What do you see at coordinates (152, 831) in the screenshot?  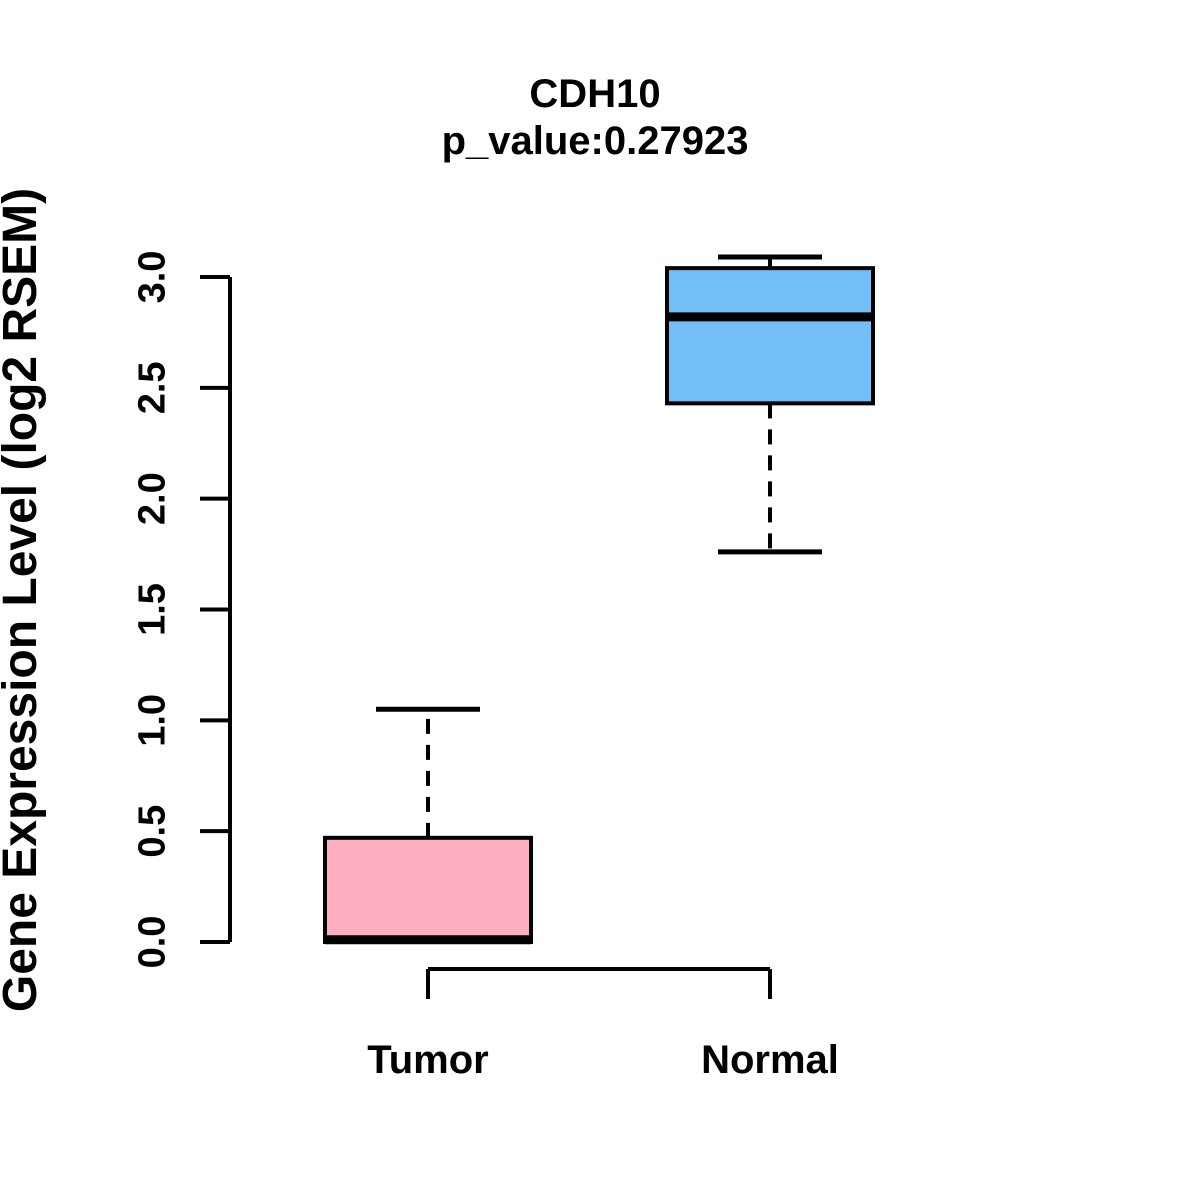 I see `y-tick-label: 0.5` at bounding box center [152, 831].